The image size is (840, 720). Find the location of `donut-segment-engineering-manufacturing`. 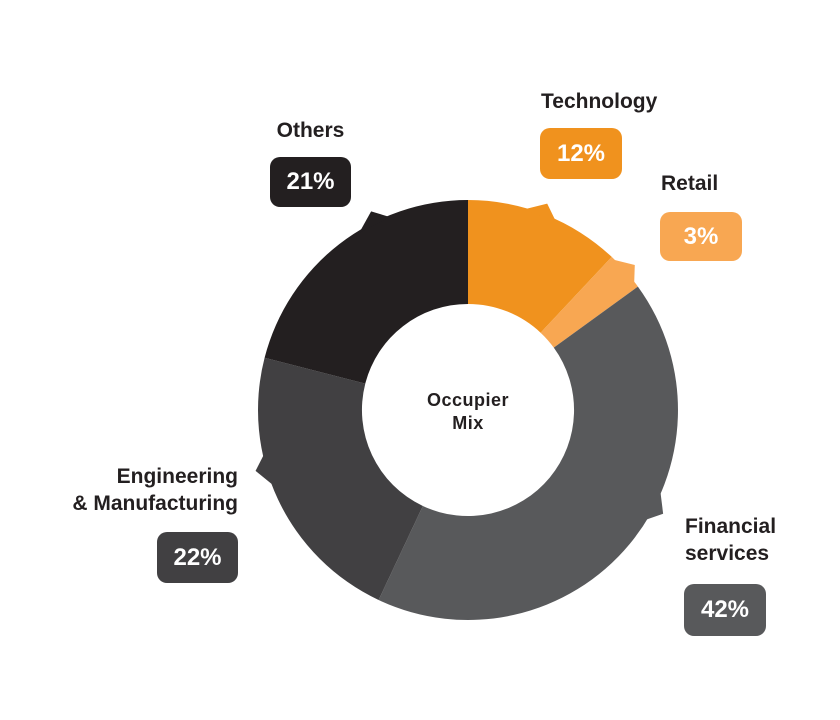

donut-segment-engineering-manufacturing is located at coordinates (340, 479).